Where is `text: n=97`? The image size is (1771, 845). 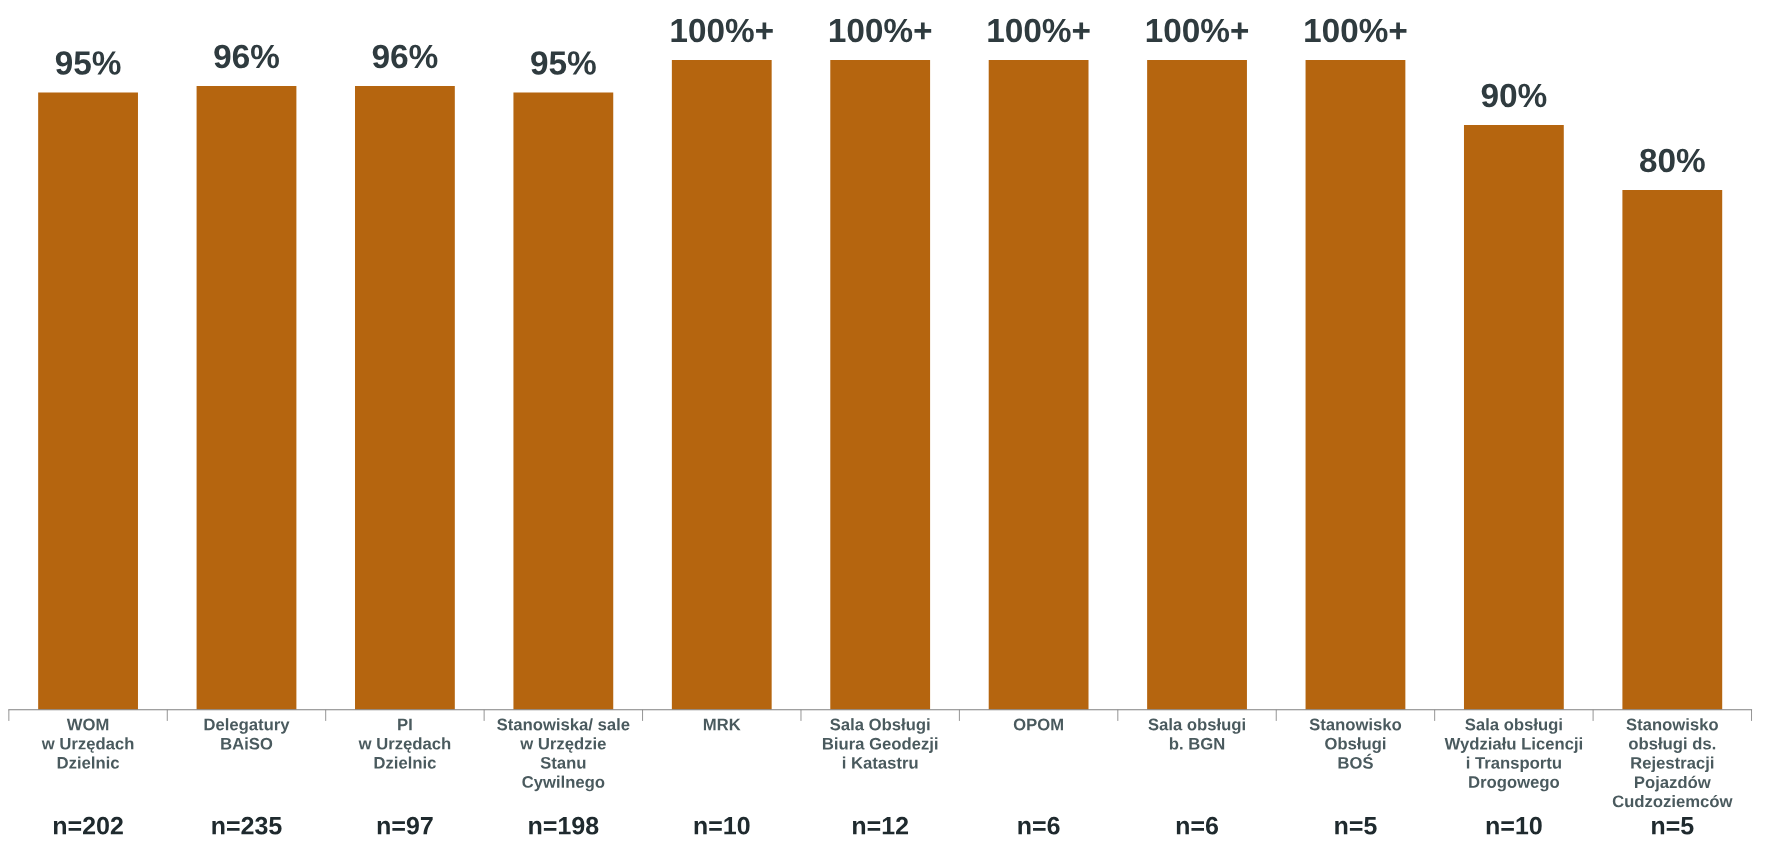
text: n=97 is located at coordinates (405, 825).